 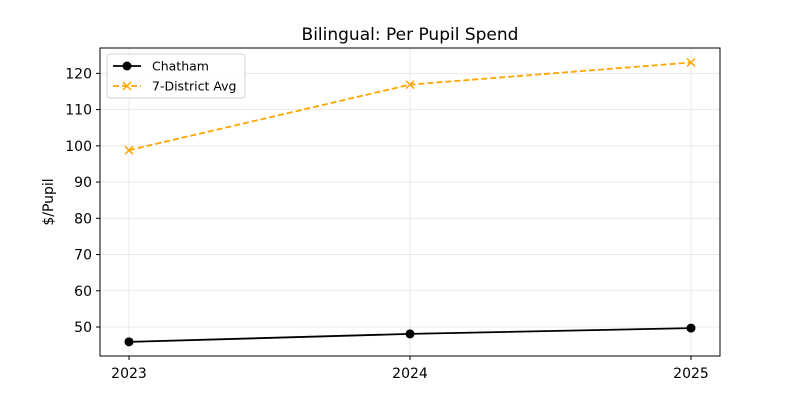 I want to click on y-tick-label: 50, so click(x=83, y=328).